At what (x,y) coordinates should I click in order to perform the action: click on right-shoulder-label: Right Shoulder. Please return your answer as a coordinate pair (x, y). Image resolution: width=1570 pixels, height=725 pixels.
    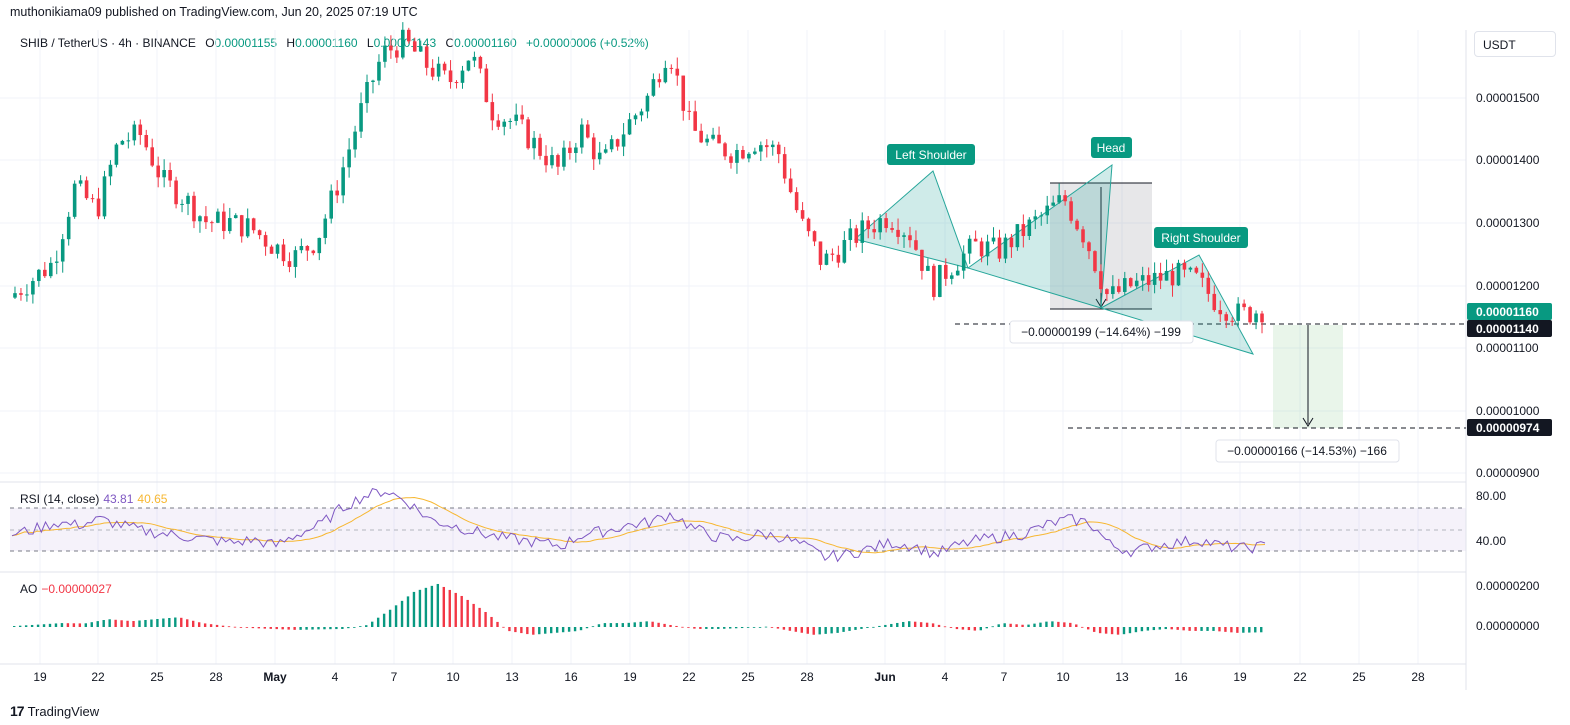
    Looking at the image, I should click on (1201, 237).